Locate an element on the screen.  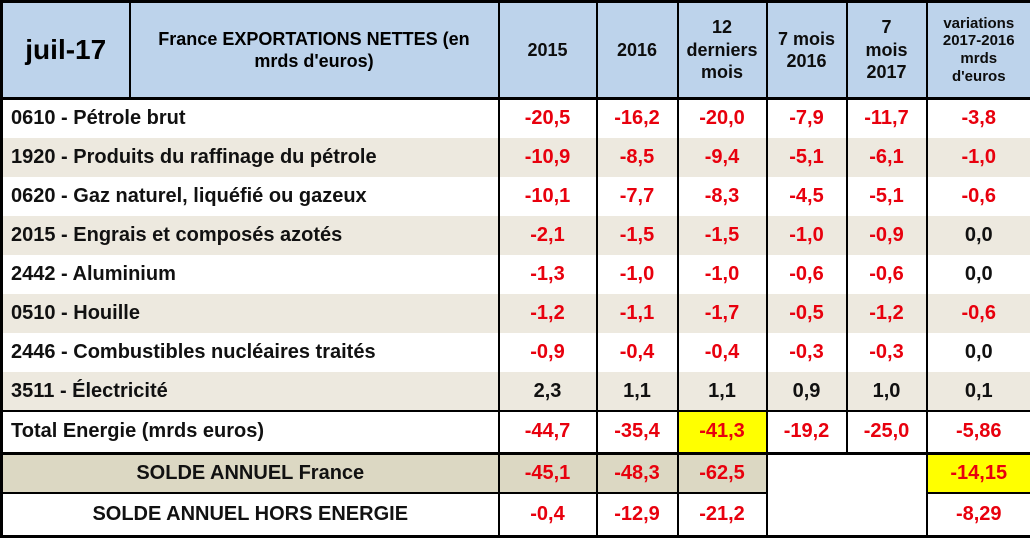
table-cell: -4,5 is located at coordinates (806, 196).